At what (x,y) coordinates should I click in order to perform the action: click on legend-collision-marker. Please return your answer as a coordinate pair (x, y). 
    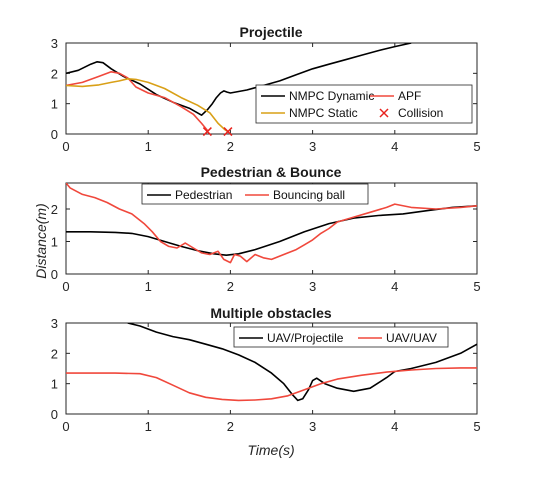
    Looking at the image, I should click on (384, 113).